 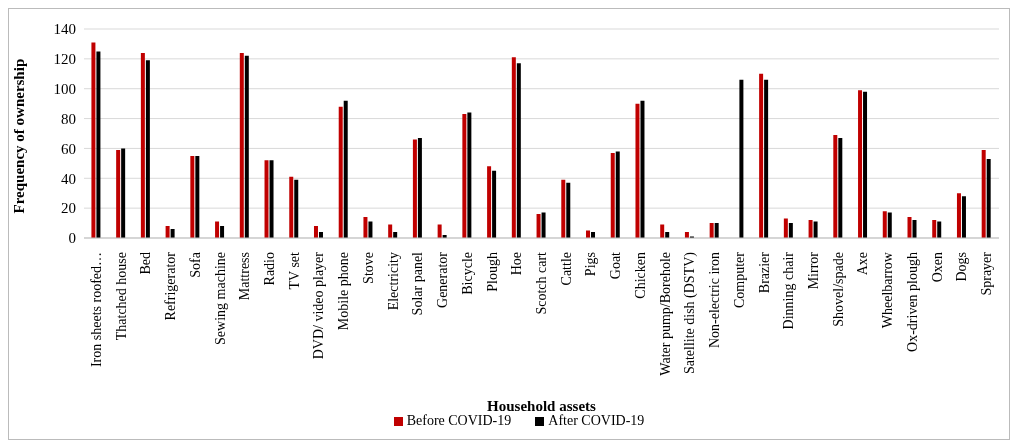 I want to click on y-tick-label: 80, so click(x=68, y=118).